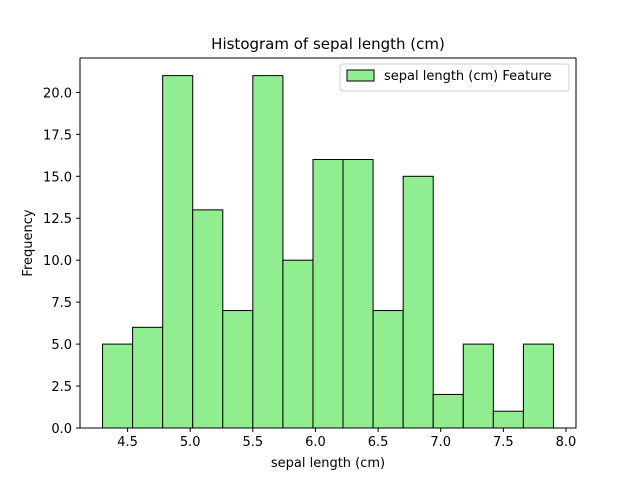  I want to click on chart-title: Histogram of sepal length (cm), so click(328, 44).